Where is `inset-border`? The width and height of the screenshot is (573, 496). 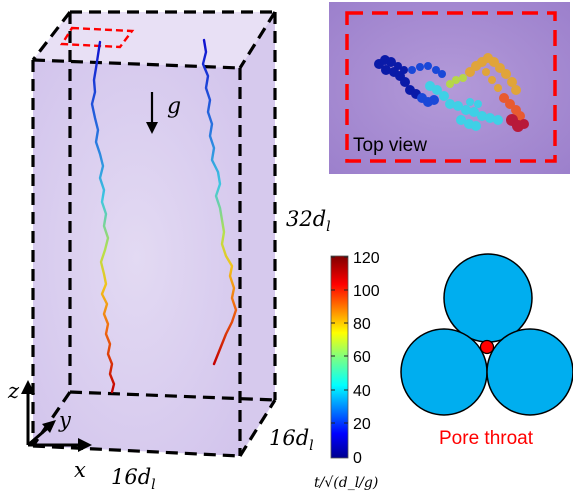
inset-border is located at coordinates (451, 87).